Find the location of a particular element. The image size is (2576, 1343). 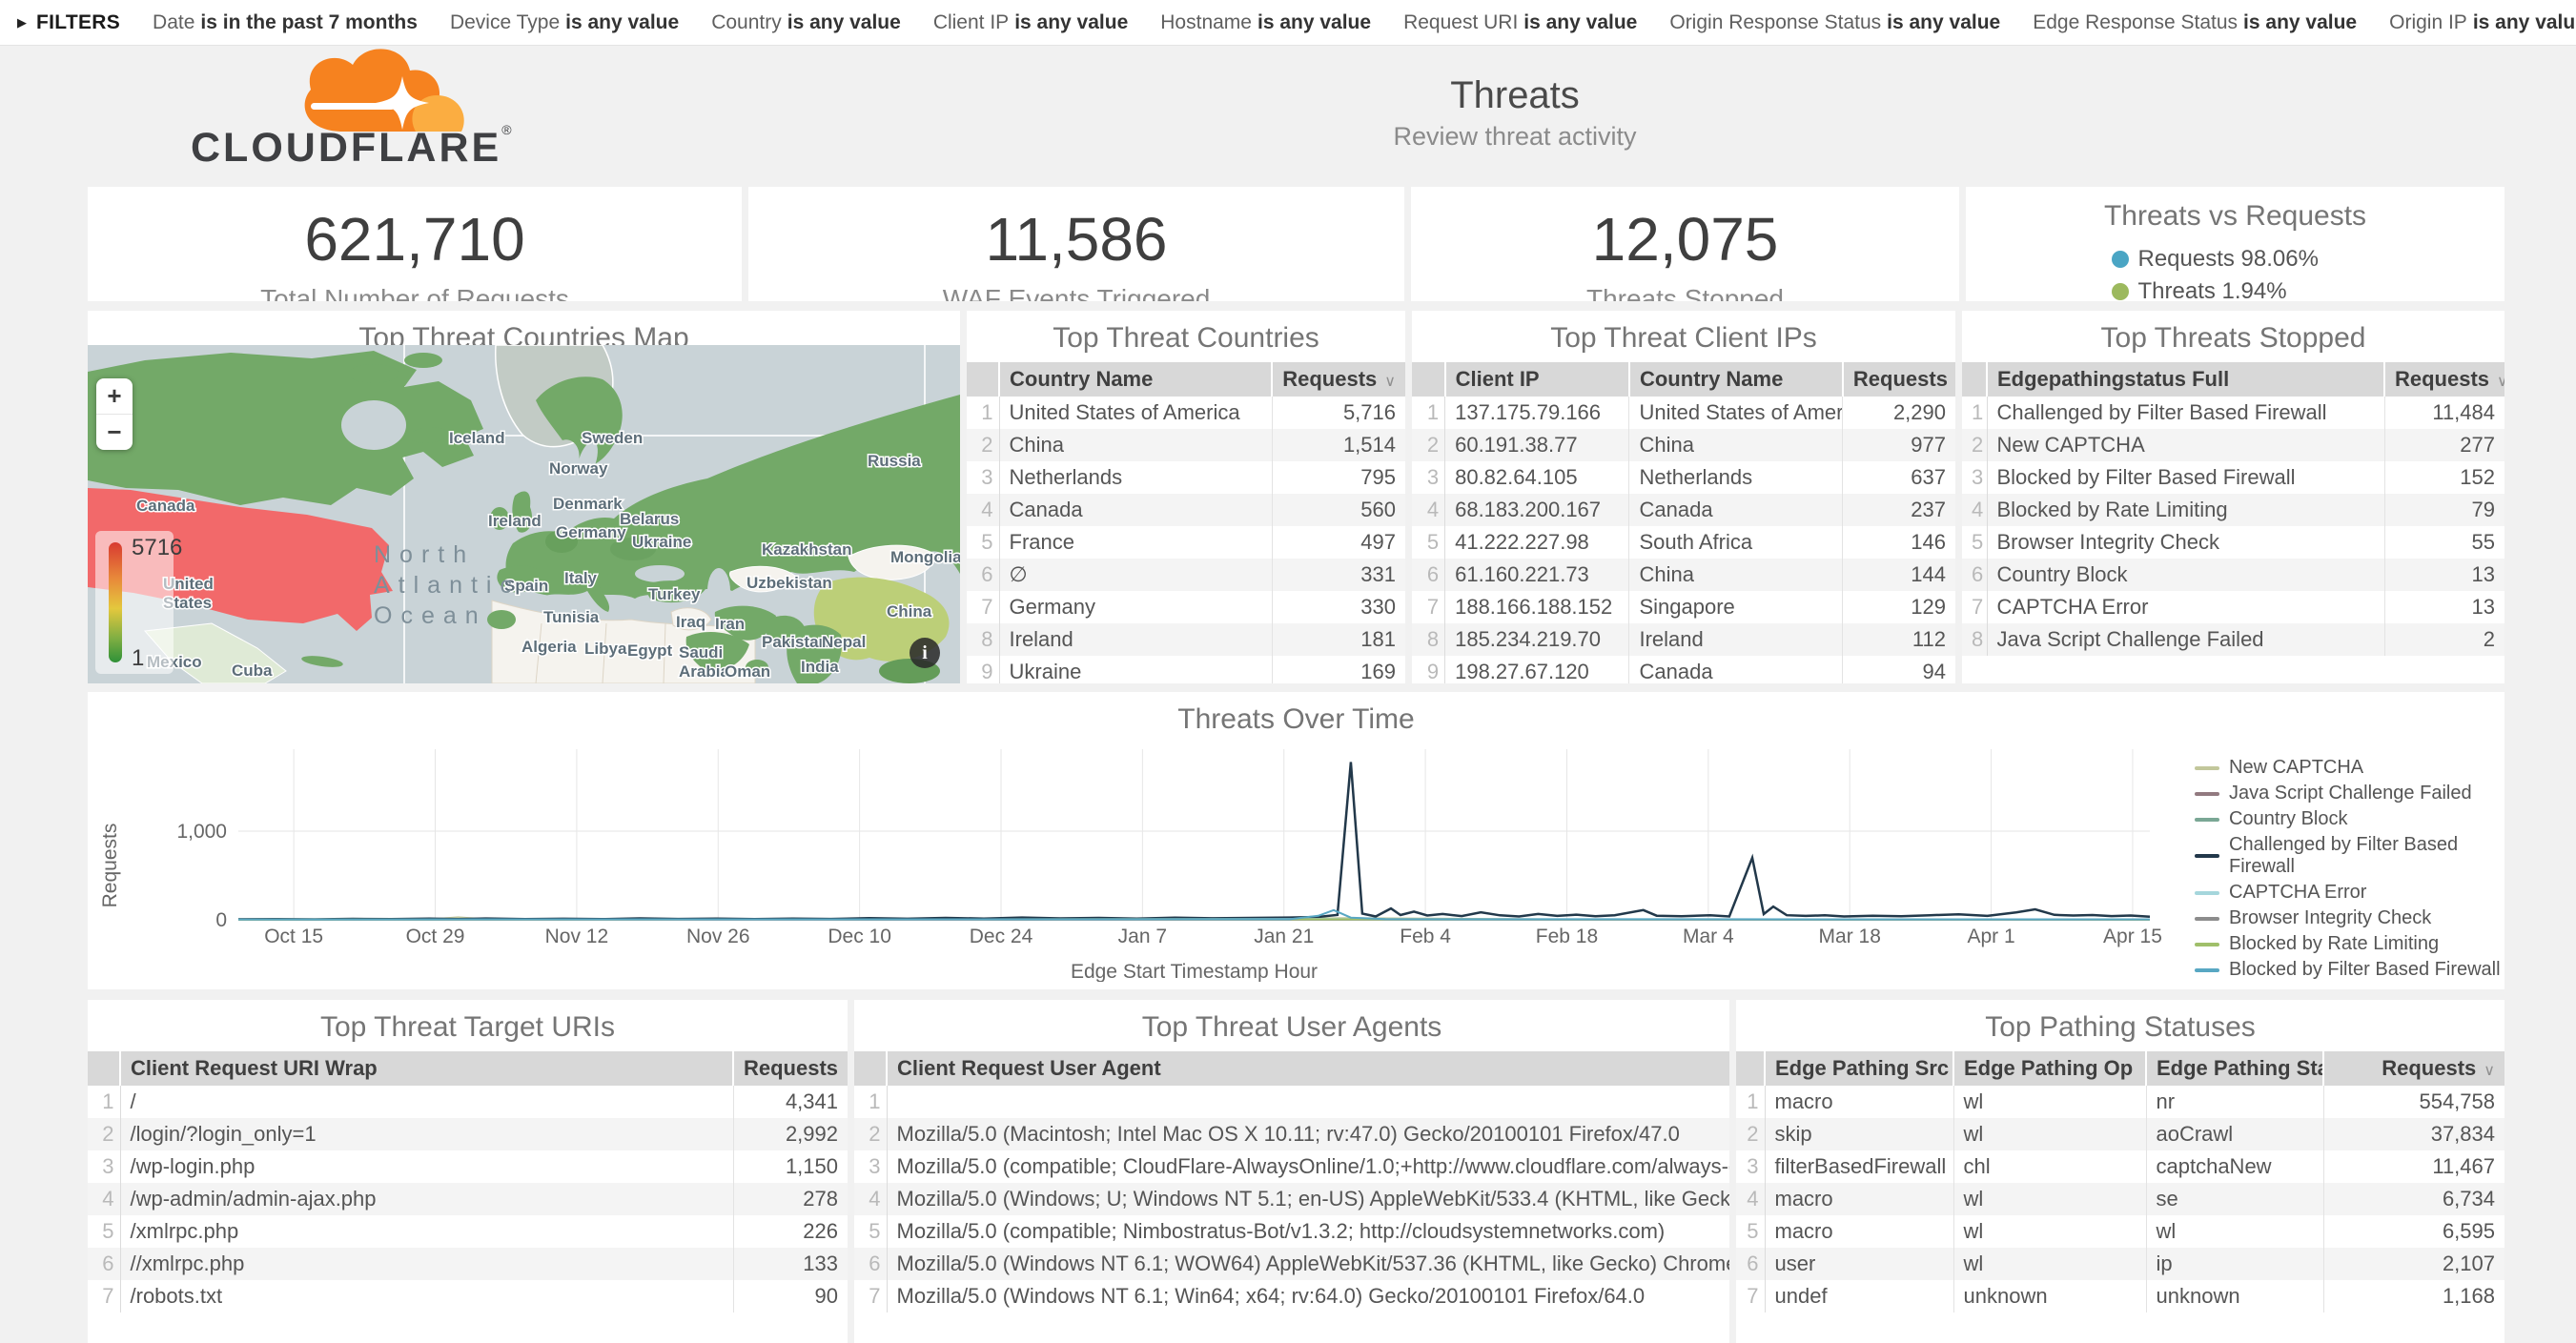

table-cell: undef is located at coordinates (1859, 1296).